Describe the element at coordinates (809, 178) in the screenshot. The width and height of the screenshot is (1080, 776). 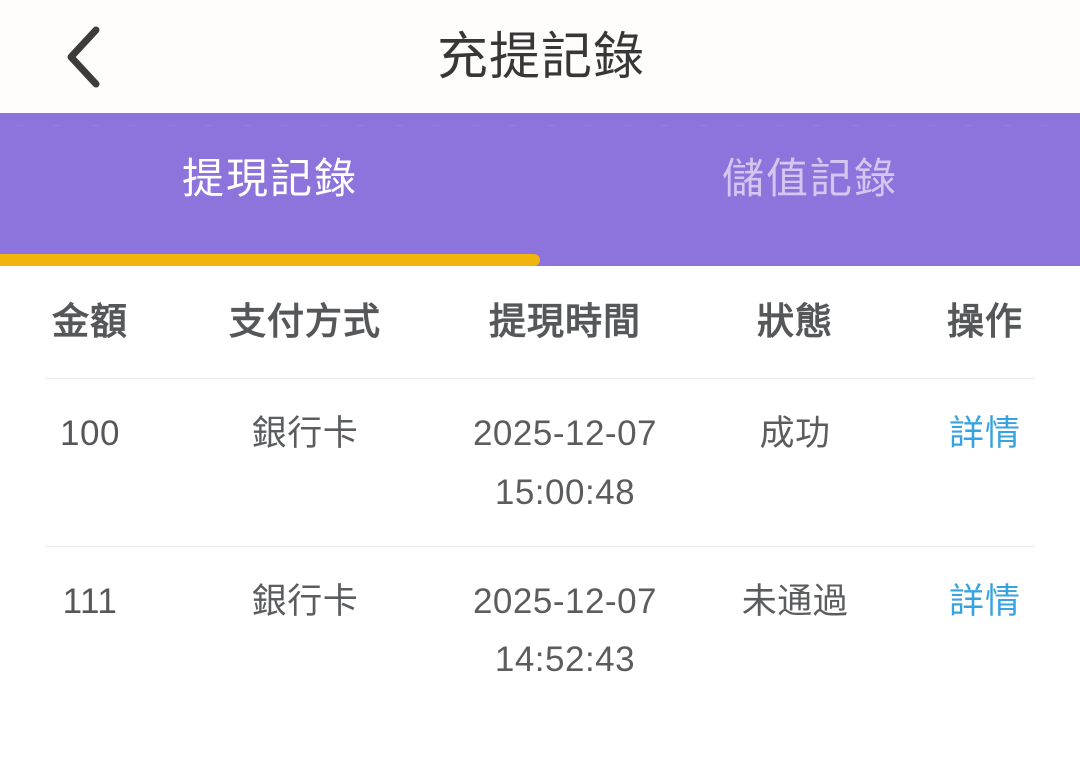
I see `tab-deposit-records-label: 儲值記錄` at that location.